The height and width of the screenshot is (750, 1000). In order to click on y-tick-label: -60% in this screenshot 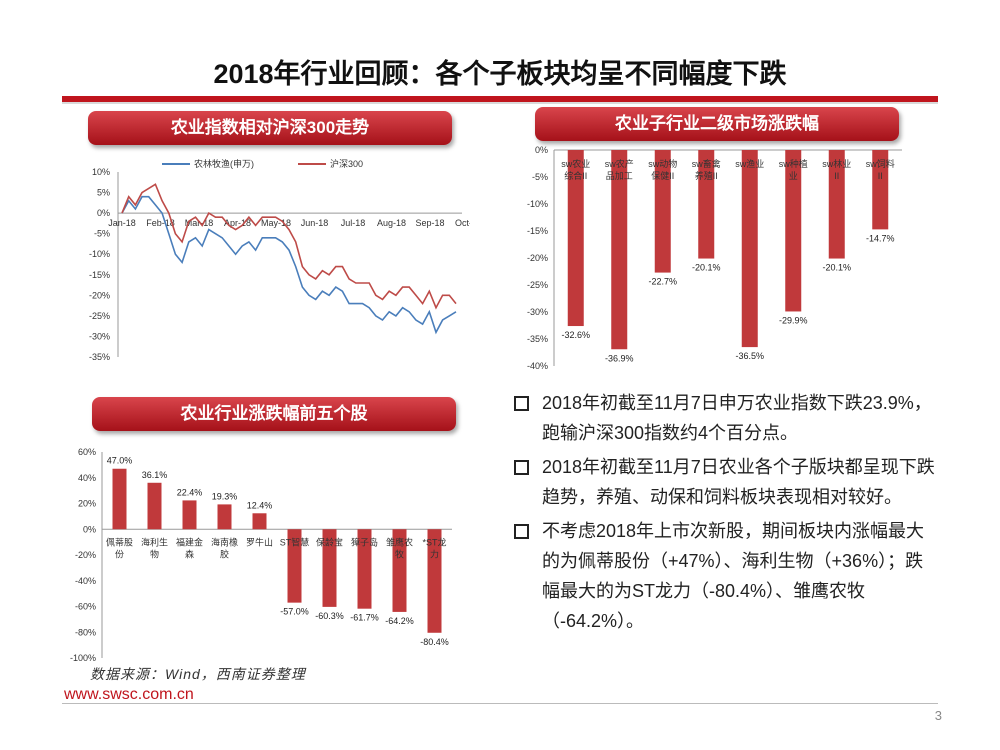, I will do `click(85, 607)`.